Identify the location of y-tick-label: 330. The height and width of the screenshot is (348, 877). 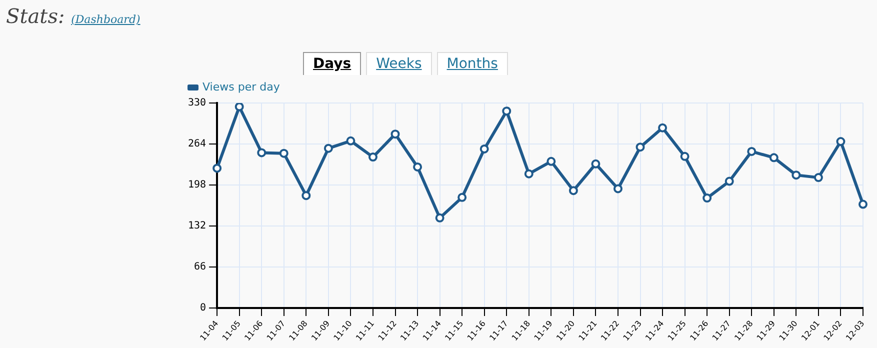
(197, 103).